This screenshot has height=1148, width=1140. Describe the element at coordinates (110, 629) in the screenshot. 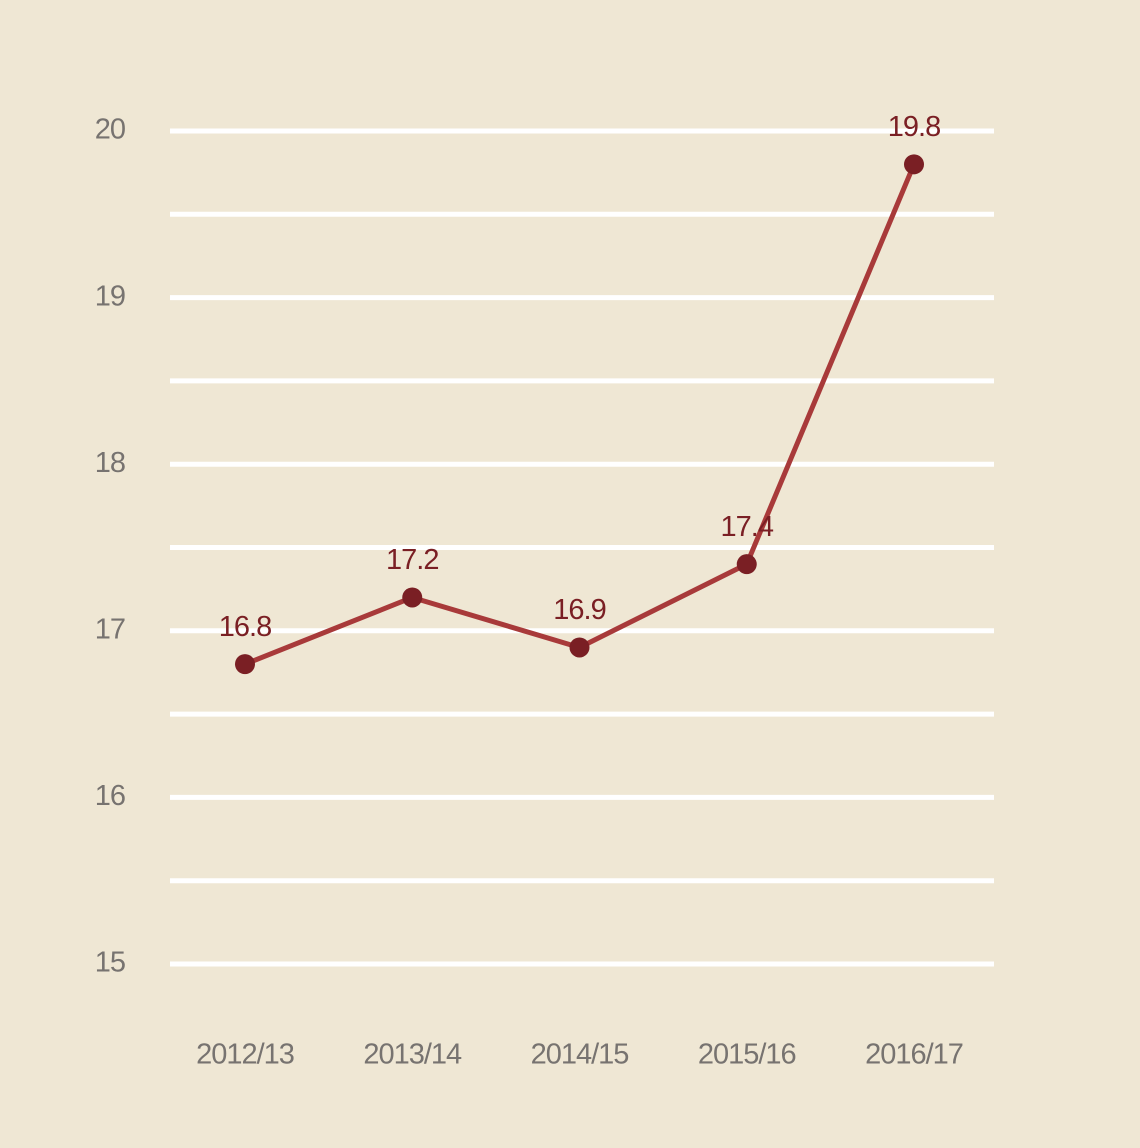

I see `y-tick-label: 17` at that location.